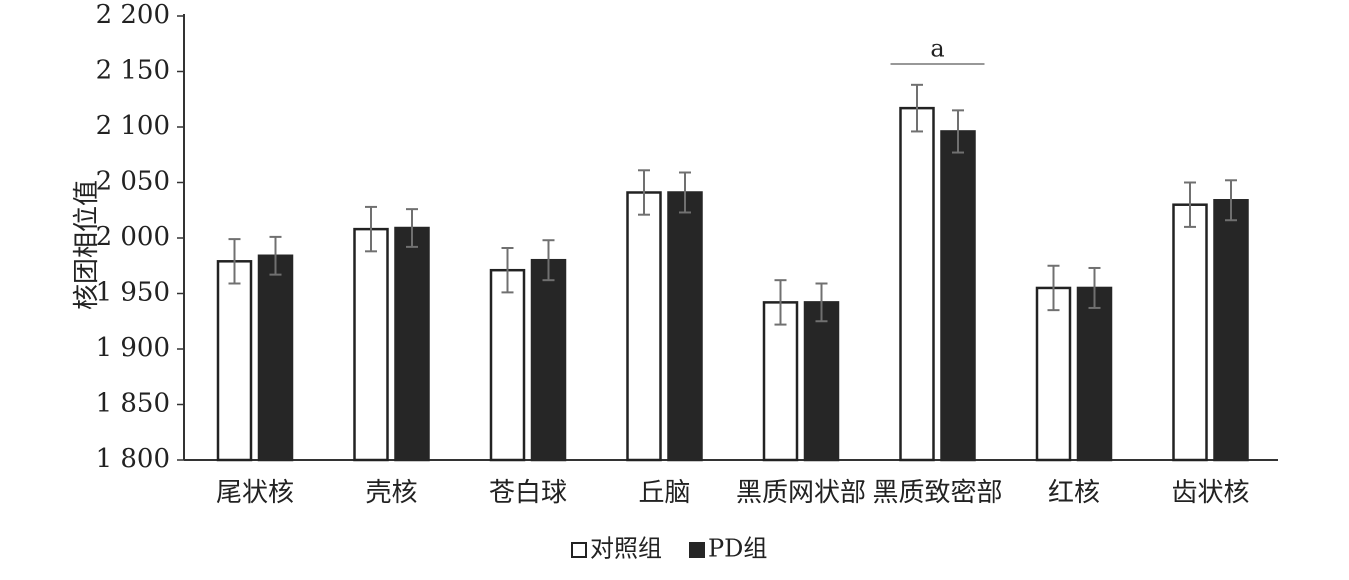 Image resolution: width=1349 pixels, height=580 pixels. I want to click on x-tick-label: 齿状核, so click(1210, 493).